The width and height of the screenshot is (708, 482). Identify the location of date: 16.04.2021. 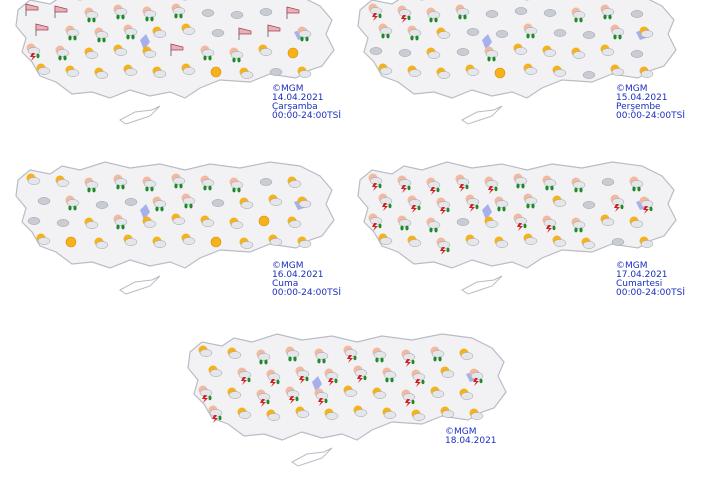
(298, 275).